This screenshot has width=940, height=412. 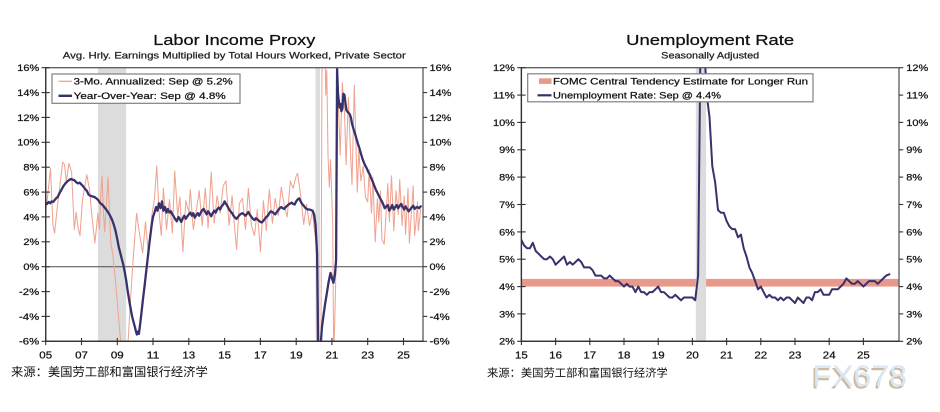 I want to click on svg-text: 3-Mo. Annualized: Sep @ 5.2%, so click(x=153, y=82).